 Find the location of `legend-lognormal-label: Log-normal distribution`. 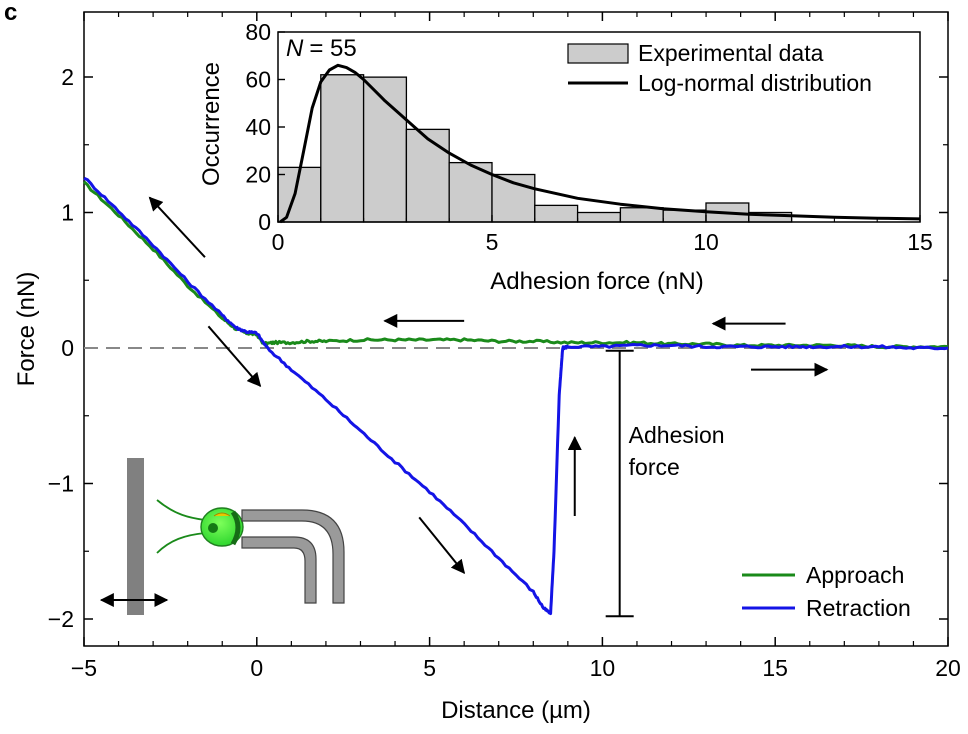

legend-lognormal-label: Log-normal distribution is located at coordinates (755, 83).